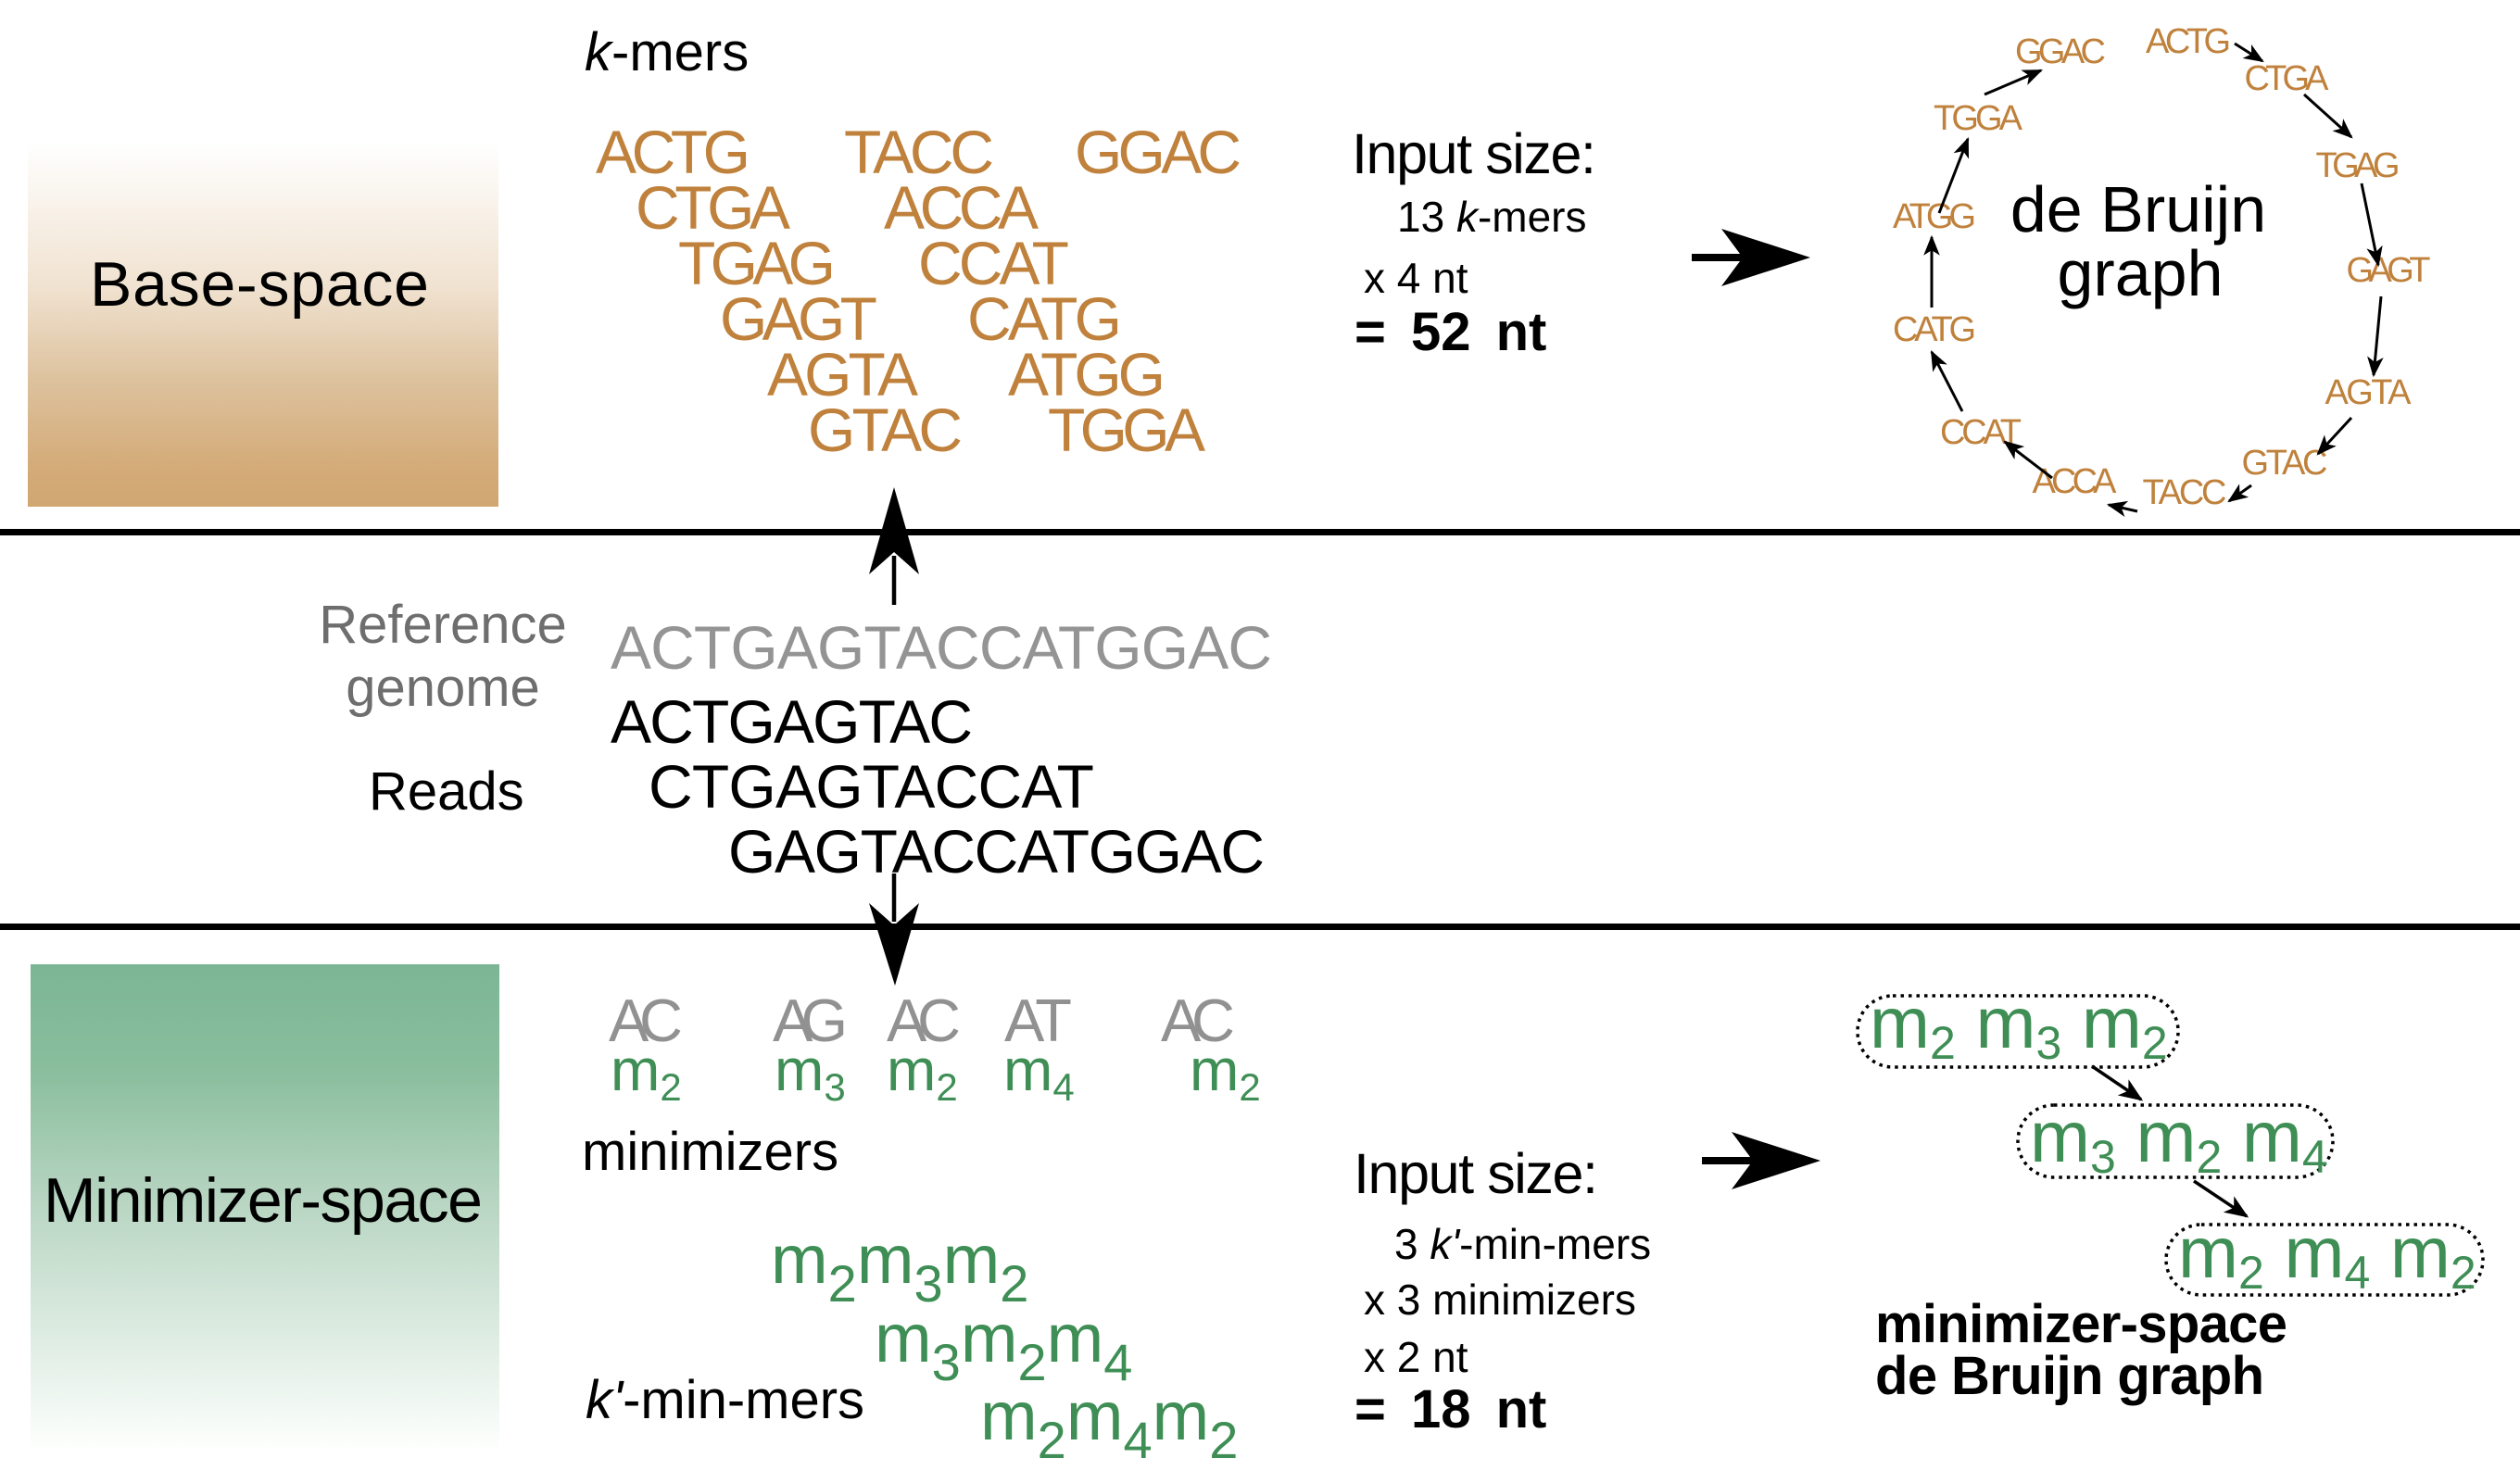 The image size is (2520, 1458). Describe the element at coordinates (1003, 1345) in the screenshot. I see `svg-text: m3m2m4` at that location.